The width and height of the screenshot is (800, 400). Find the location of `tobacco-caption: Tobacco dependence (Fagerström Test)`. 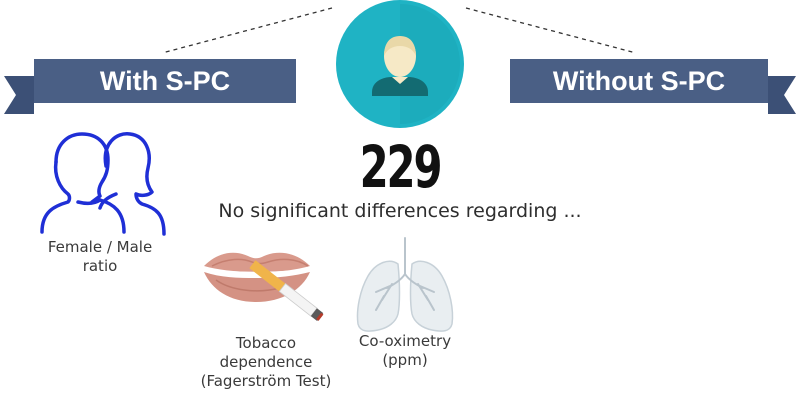

tobacco-caption: Tobacco dependence (Fagerström Test) is located at coordinates (266, 362).